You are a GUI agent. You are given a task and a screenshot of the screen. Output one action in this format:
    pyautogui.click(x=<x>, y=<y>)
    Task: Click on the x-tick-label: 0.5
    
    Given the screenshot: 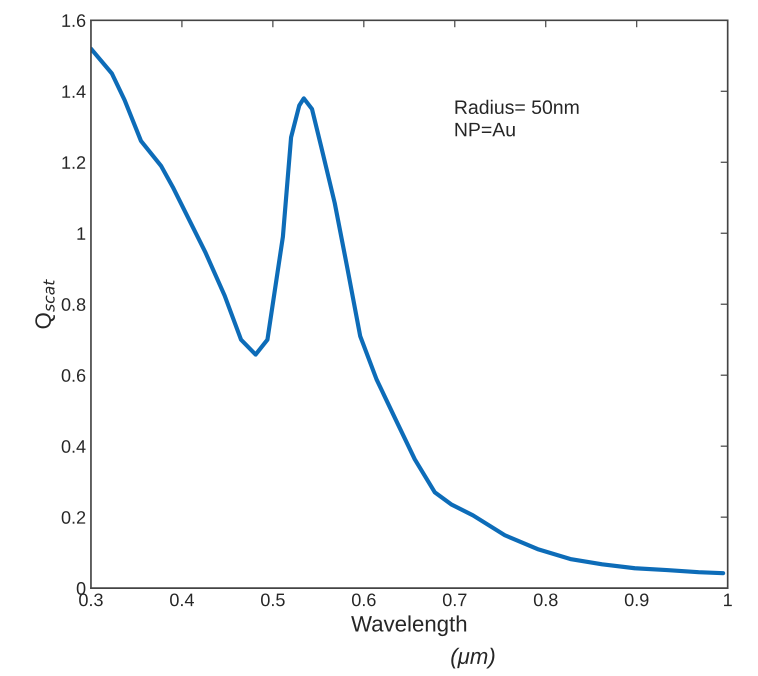 What is the action you would take?
    pyautogui.click(x=273, y=599)
    